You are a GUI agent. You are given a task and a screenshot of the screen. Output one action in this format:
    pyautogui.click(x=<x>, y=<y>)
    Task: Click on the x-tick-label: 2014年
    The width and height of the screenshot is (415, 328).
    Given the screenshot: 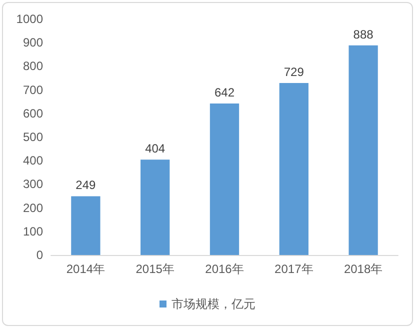 What is the action you would take?
    pyautogui.click(x=86, y=269)
    